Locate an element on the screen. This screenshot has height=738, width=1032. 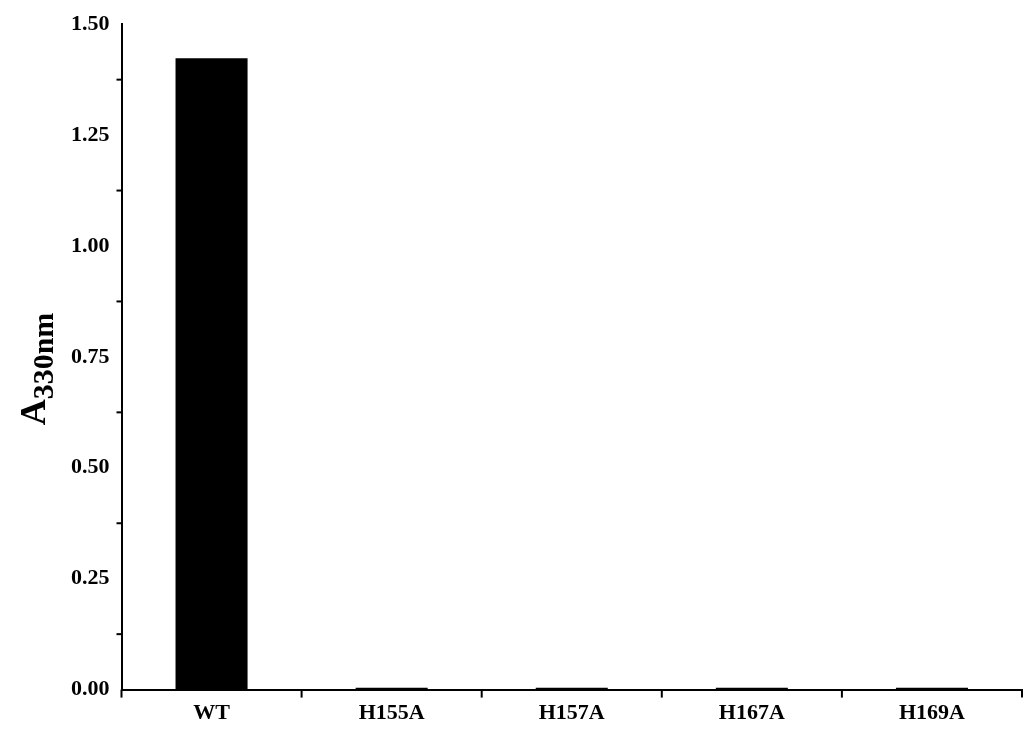
x-tick-label: H157A is located at coordinates (571, 712).